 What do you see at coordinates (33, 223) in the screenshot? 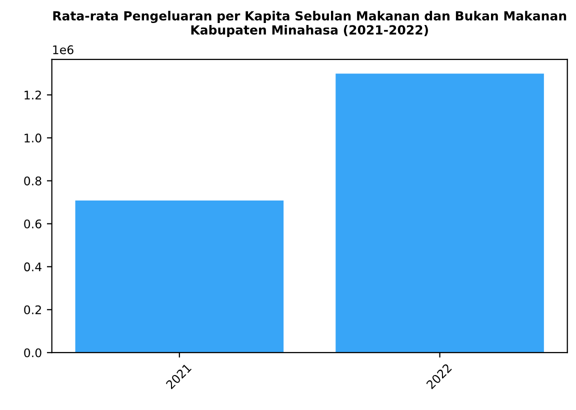
I see `y-tick-label: 0.6` at bounding box center [33, 223].